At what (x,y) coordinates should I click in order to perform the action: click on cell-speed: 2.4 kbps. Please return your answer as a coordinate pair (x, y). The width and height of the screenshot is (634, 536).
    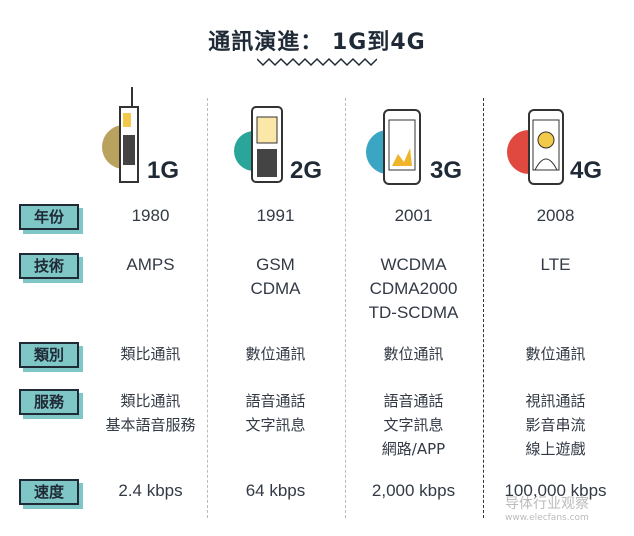
    Looking at the image, I should click on (150, 491).